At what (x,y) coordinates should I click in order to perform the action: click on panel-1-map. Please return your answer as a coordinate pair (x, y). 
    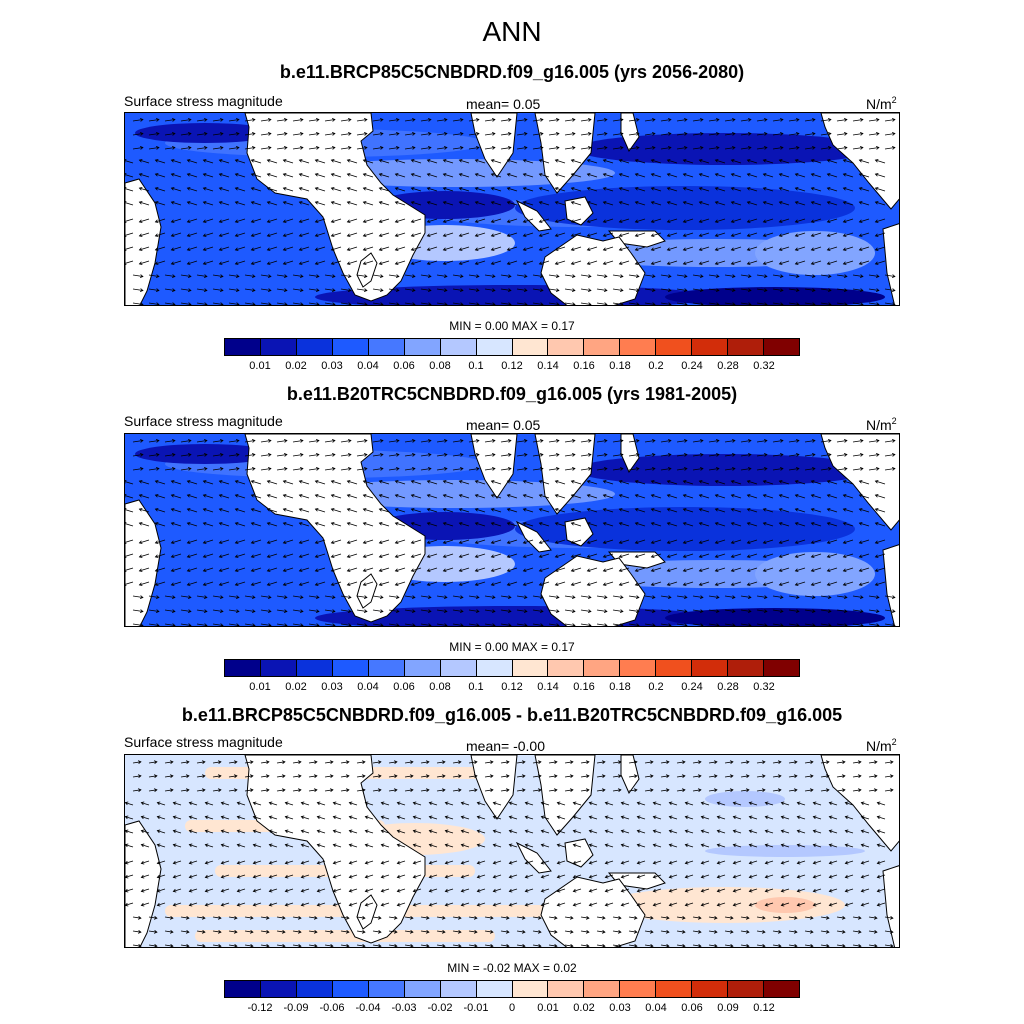
    Looking at the image, I should click on (512, 209).